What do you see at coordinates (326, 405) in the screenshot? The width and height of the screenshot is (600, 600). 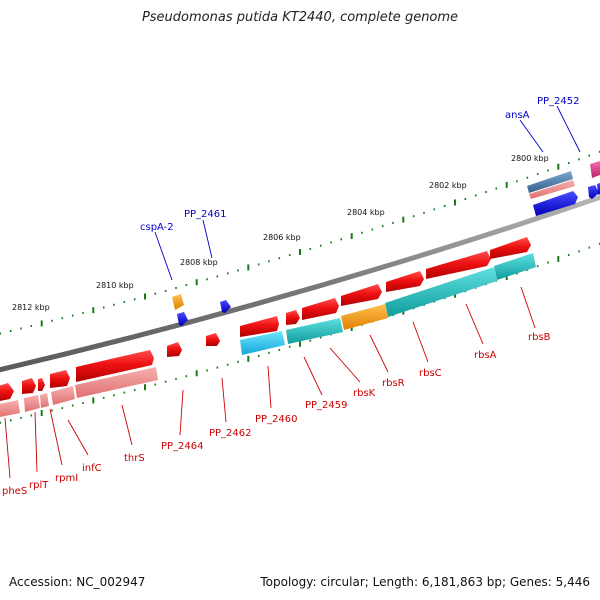 I see `label-PP_2459: PP_2459` at bounding box center [326, 405].